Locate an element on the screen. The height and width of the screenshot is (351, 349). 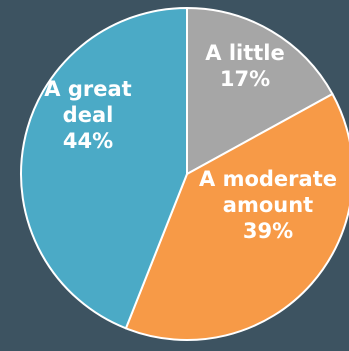
pie-slice-label-line: A great is located at coordinates (87, 89).